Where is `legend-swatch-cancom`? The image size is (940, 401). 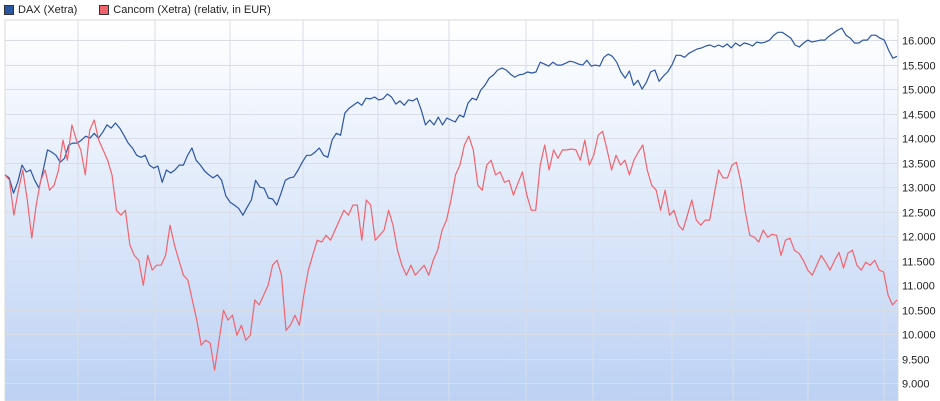 legend-swatch-cancom is located at coordinates (104, 10).